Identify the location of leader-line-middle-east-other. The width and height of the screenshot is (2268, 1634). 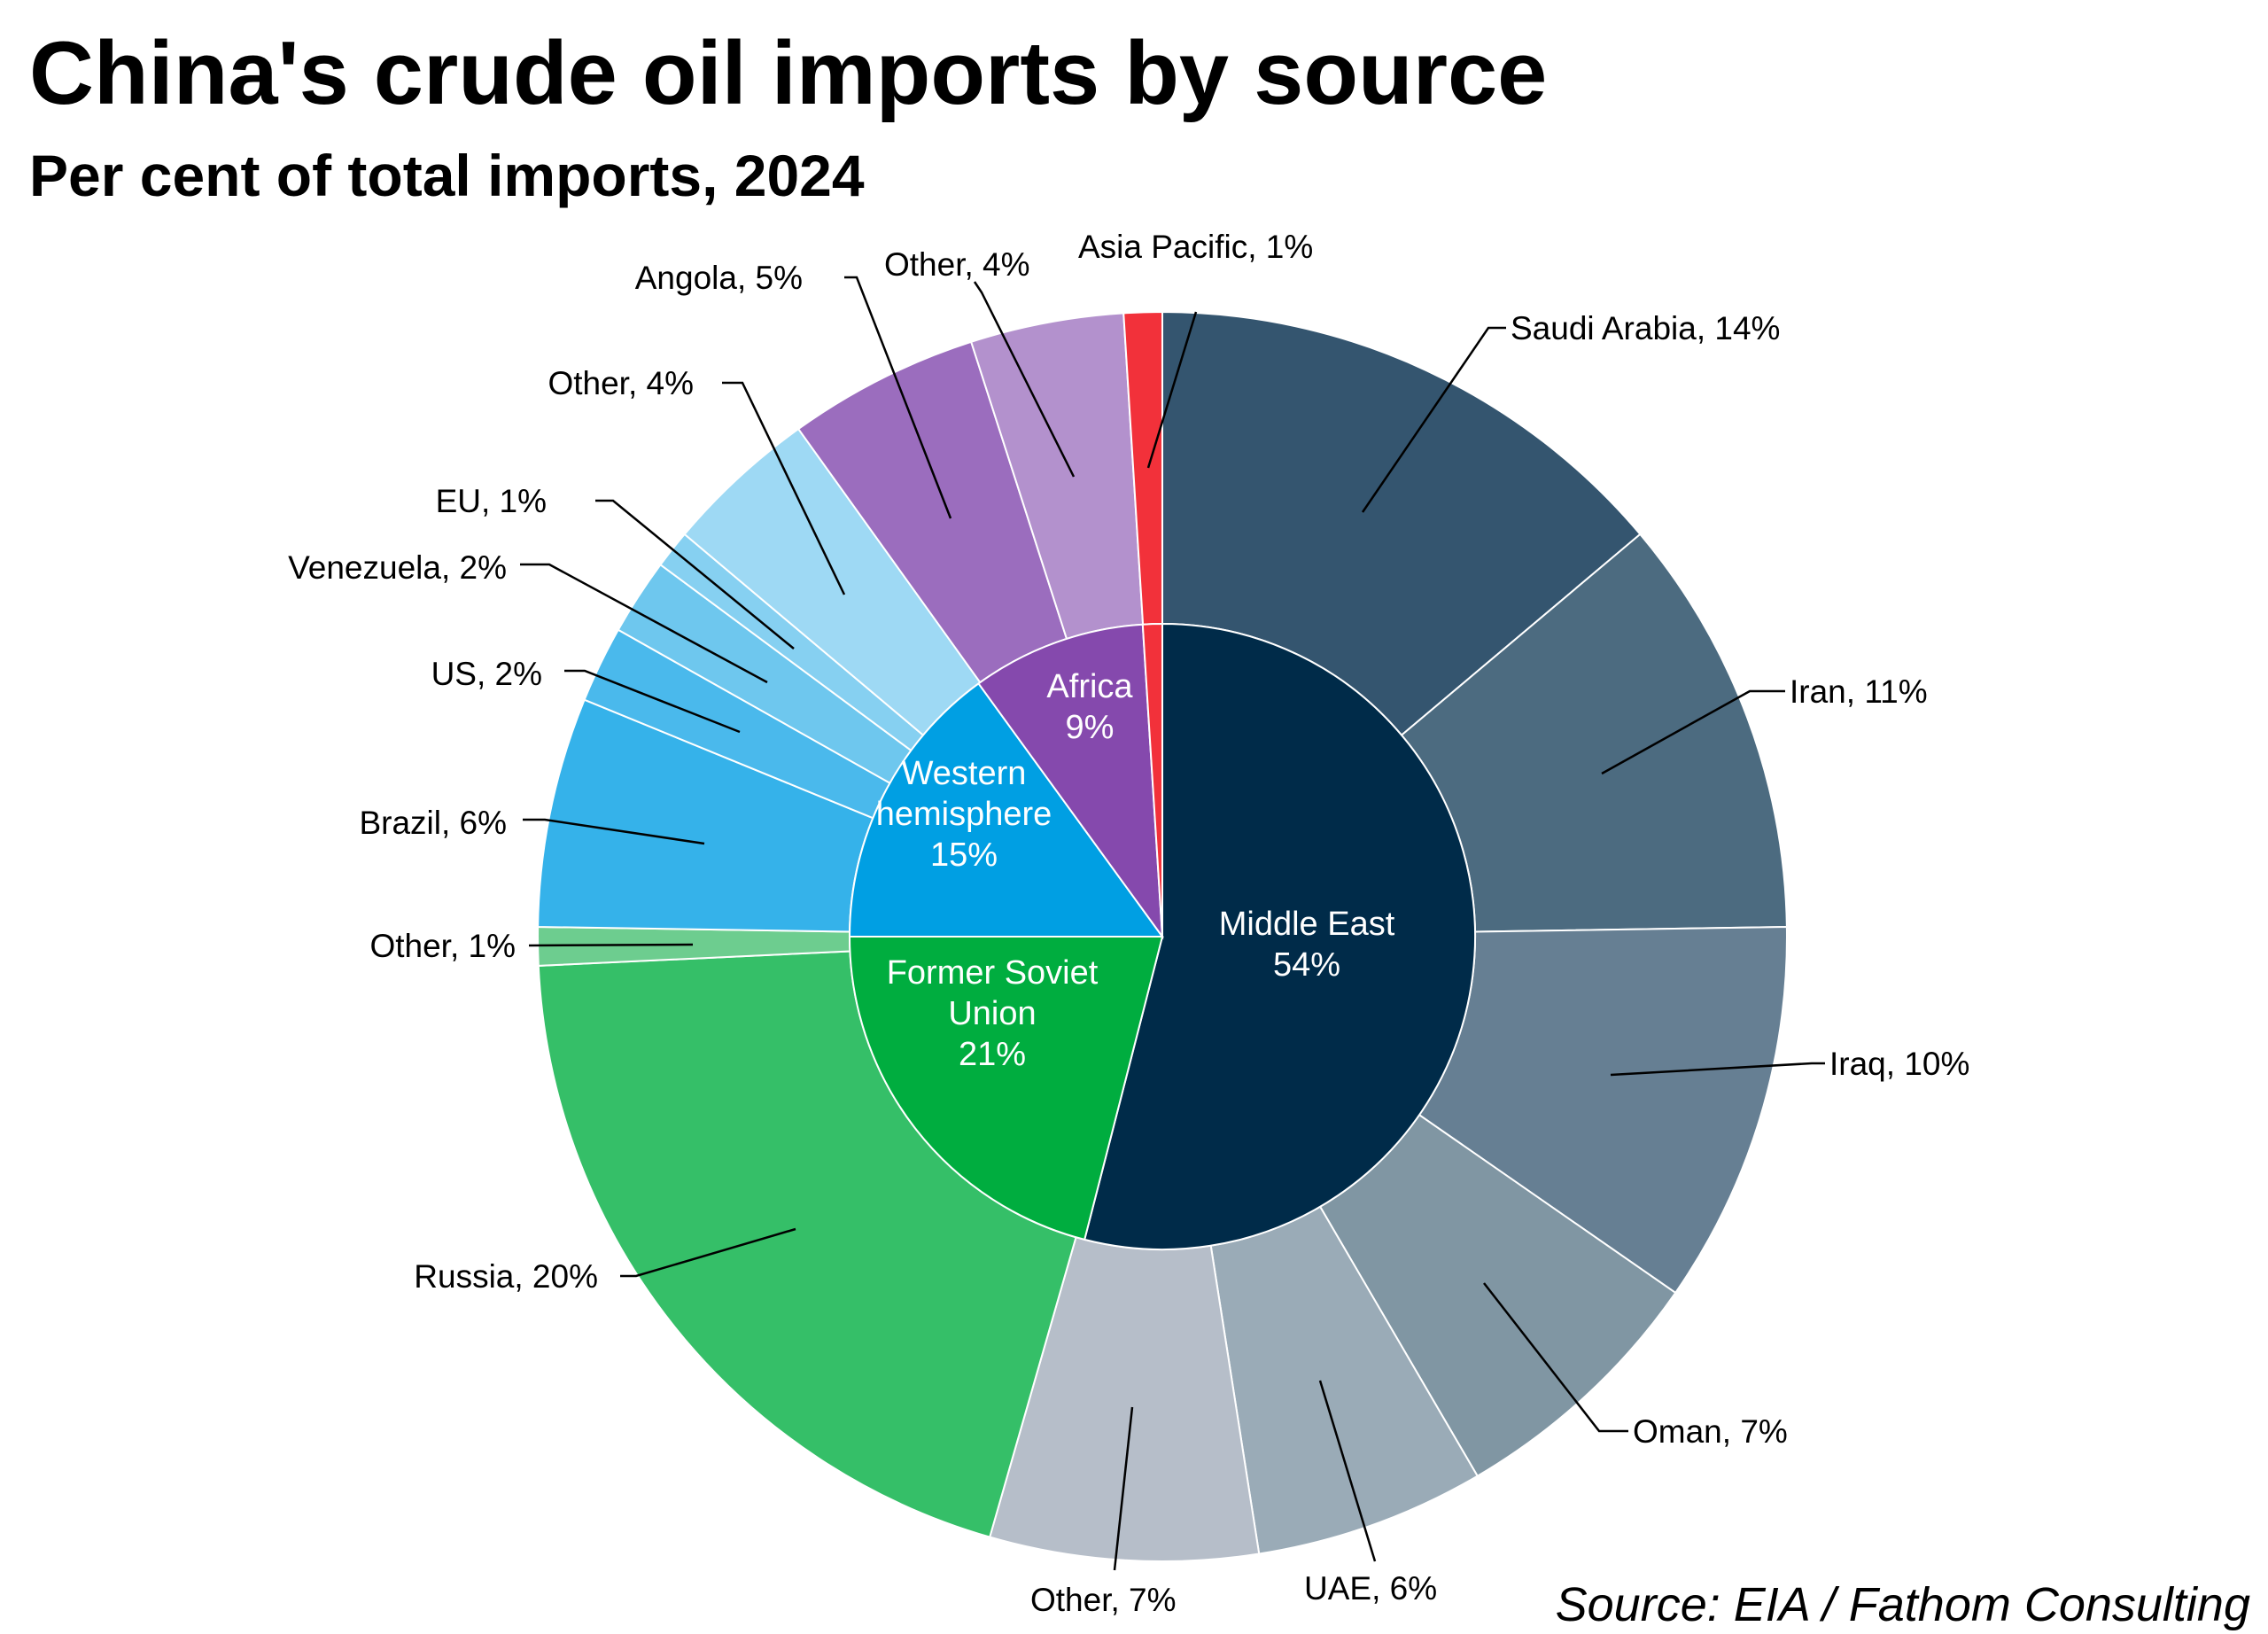
(1123, 1488).